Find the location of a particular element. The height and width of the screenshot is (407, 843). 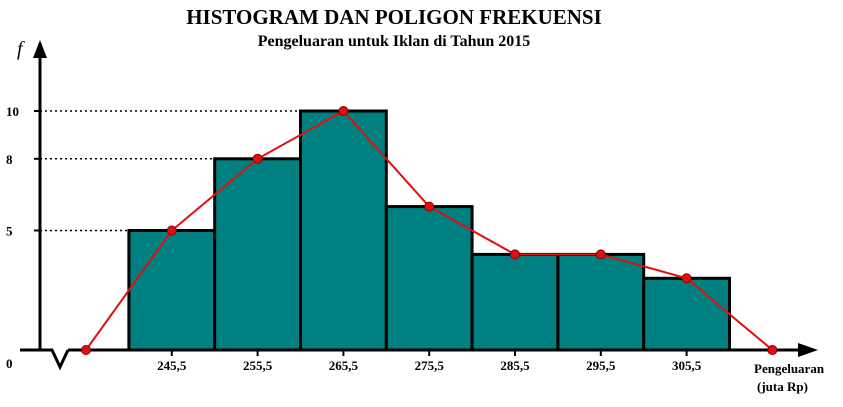

x-tick-label-6: 295,5 is located at coordinates (601, 365).